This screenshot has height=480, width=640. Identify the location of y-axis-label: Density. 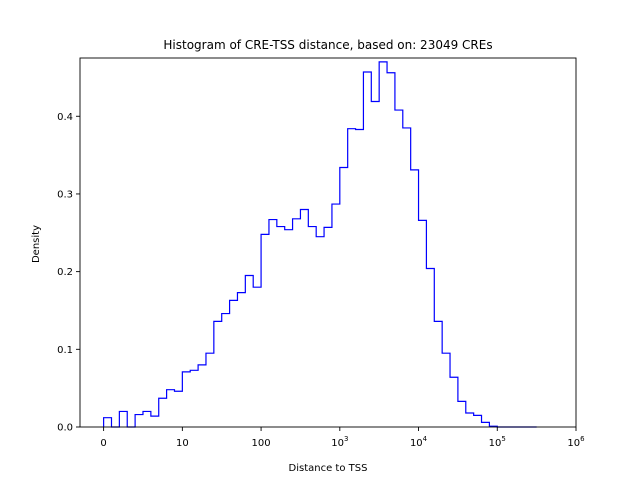
(36, 244).